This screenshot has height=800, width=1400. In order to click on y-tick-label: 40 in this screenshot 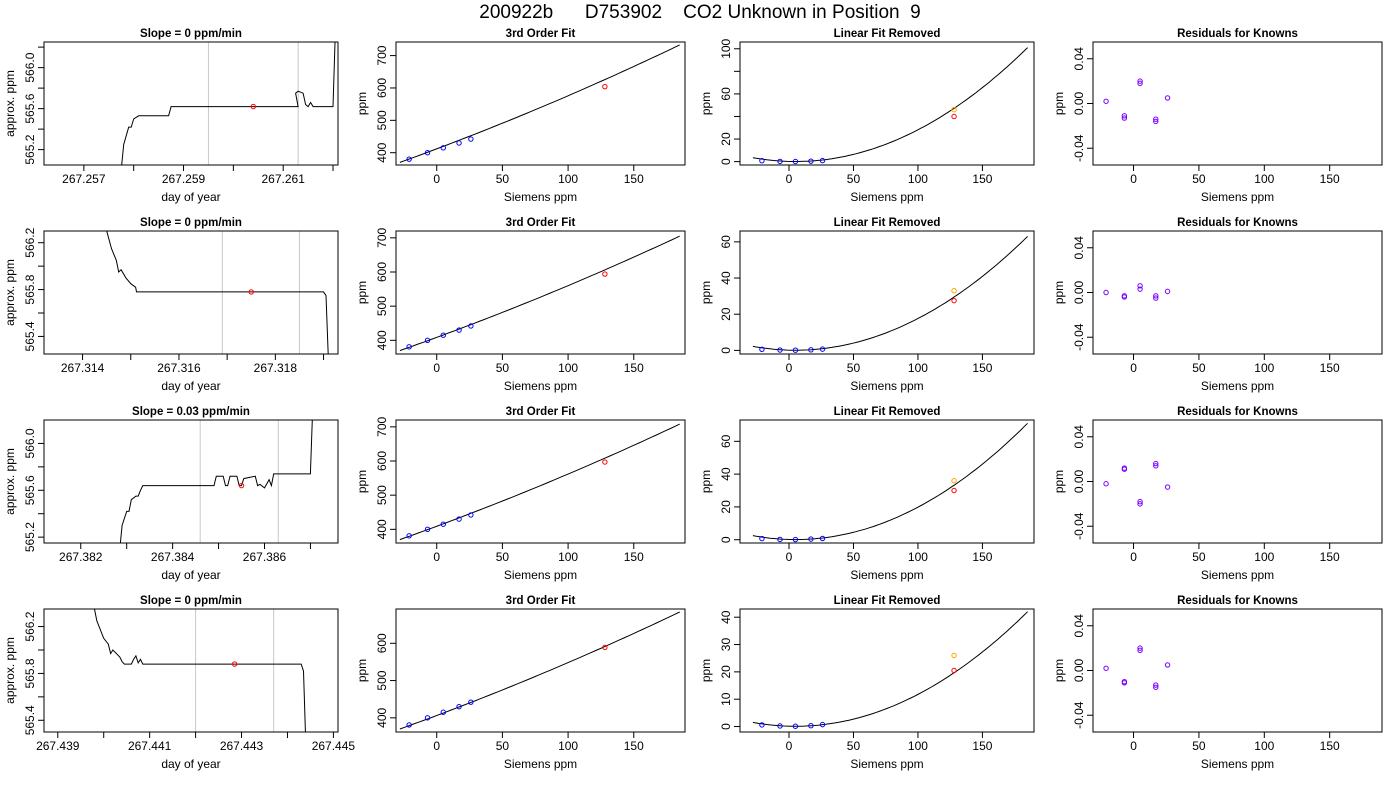, I will do `click(726, 278)`.